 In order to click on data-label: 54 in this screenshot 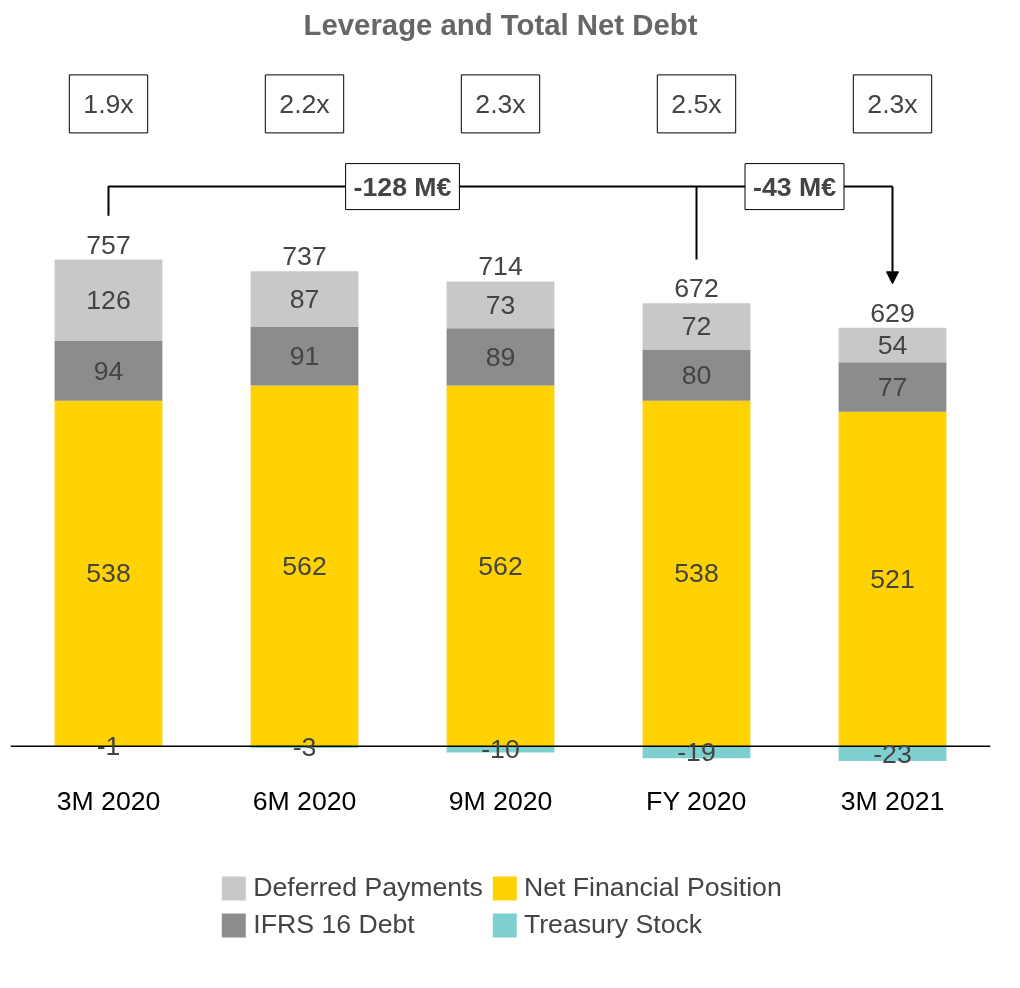, I will do `click(892, 344)`.